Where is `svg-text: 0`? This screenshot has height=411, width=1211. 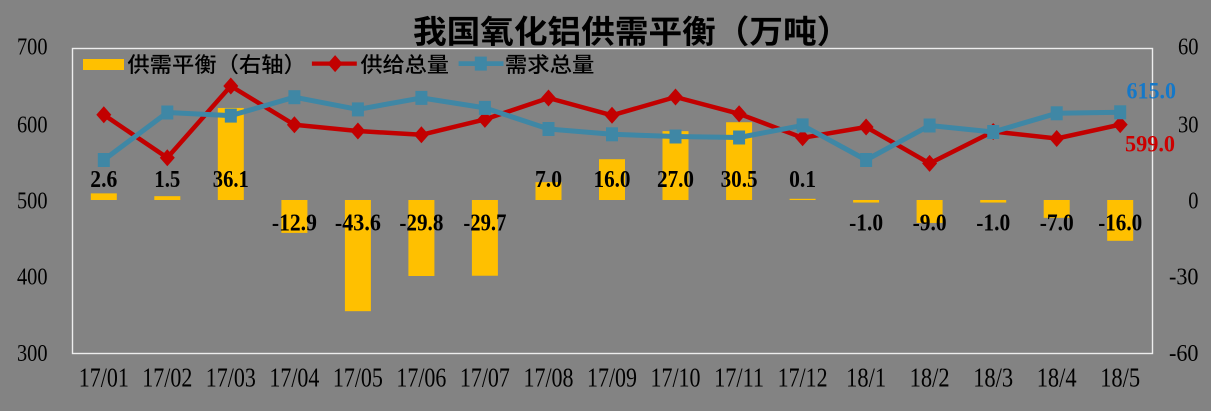
svg-text: 0 is located at coordinates (1193, 201).